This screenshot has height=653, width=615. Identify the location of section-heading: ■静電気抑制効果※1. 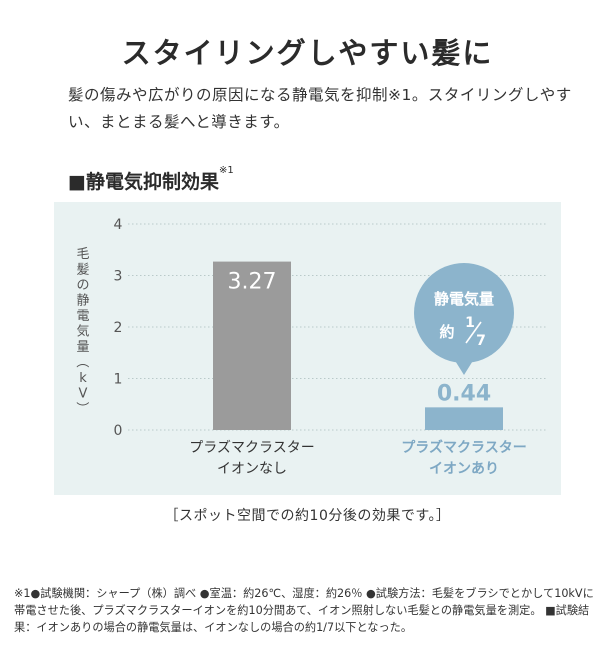
(151, 179).